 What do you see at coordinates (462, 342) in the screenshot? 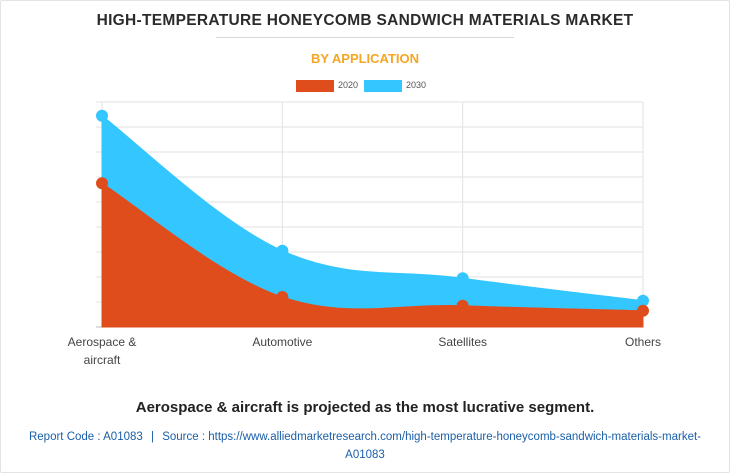
I see `x-tick-label: Satellites` at bounding box center [462, 342].